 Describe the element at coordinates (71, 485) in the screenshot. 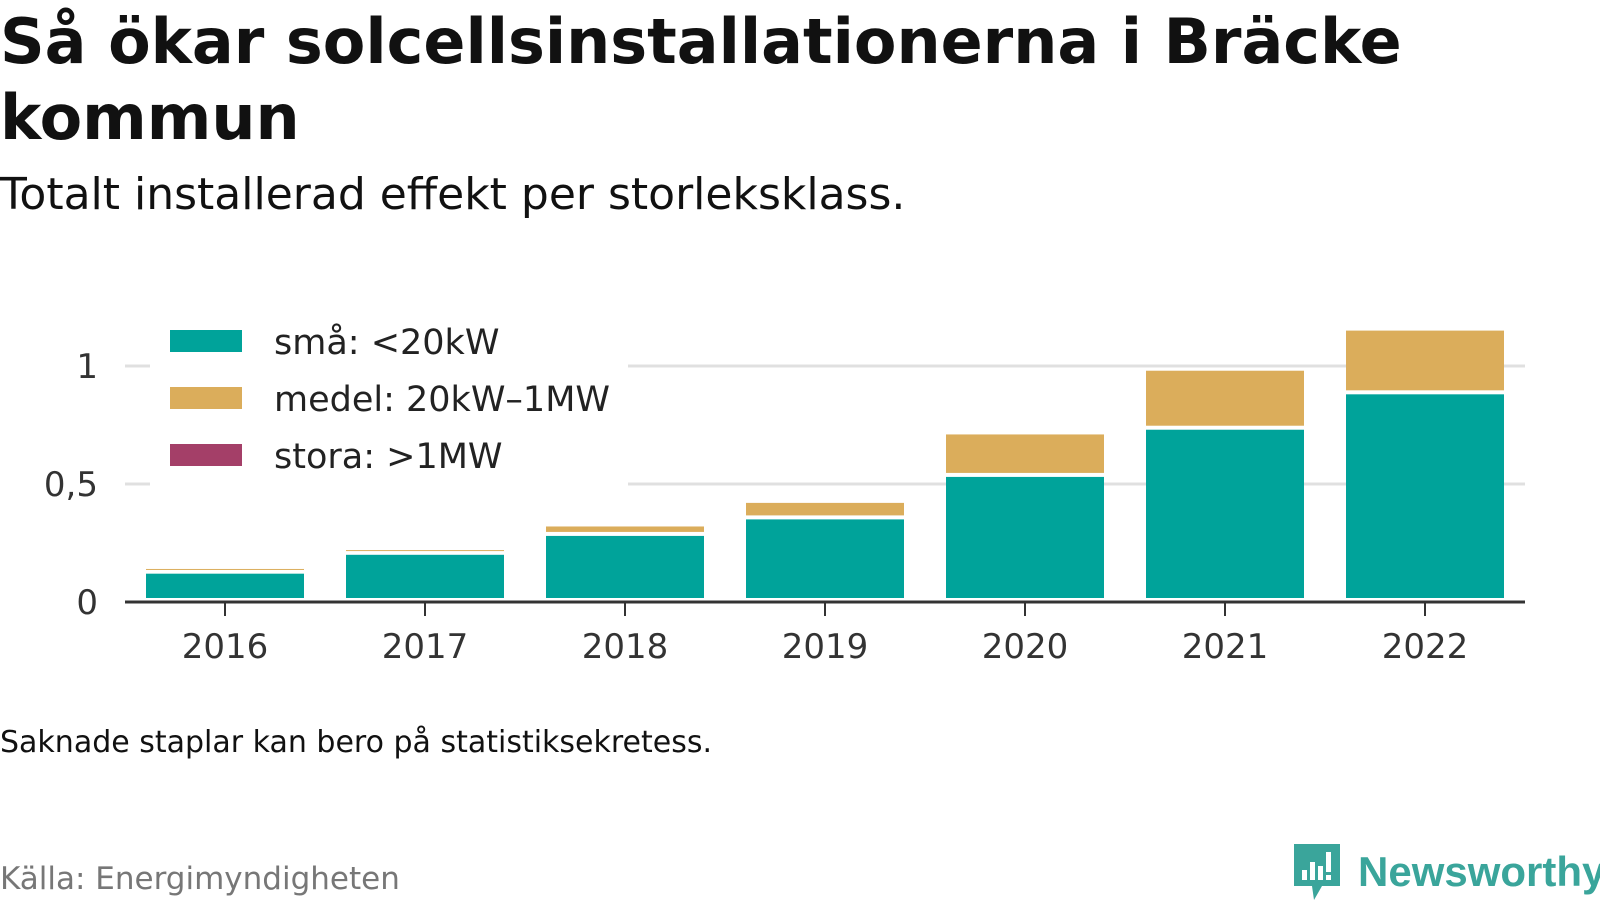

I see `y-tick-label: 0,5` at that location.